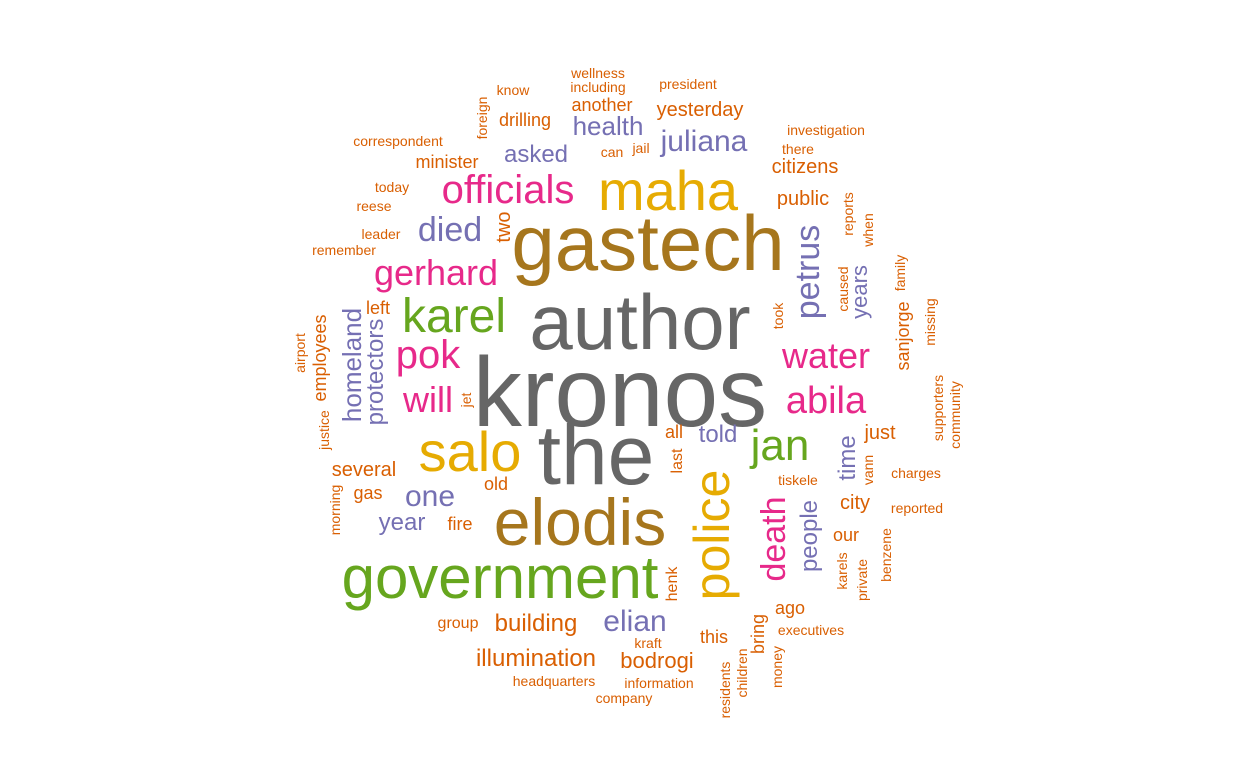  I want to click on word-reese: reese, so click(374, 206).